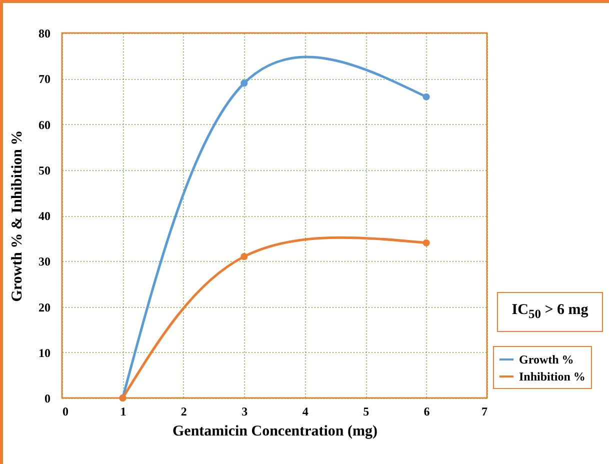 The image size is (609, 464). Describe the element at coordinates (44, 353) in the screenshot. I see `y-tick-label: 10` at that location.